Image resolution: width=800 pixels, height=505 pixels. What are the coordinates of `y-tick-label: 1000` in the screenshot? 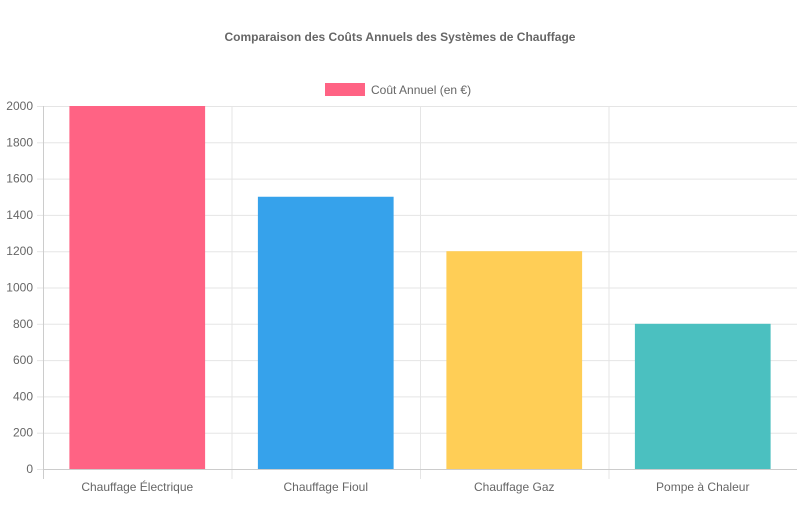 It's located at (19, 288).